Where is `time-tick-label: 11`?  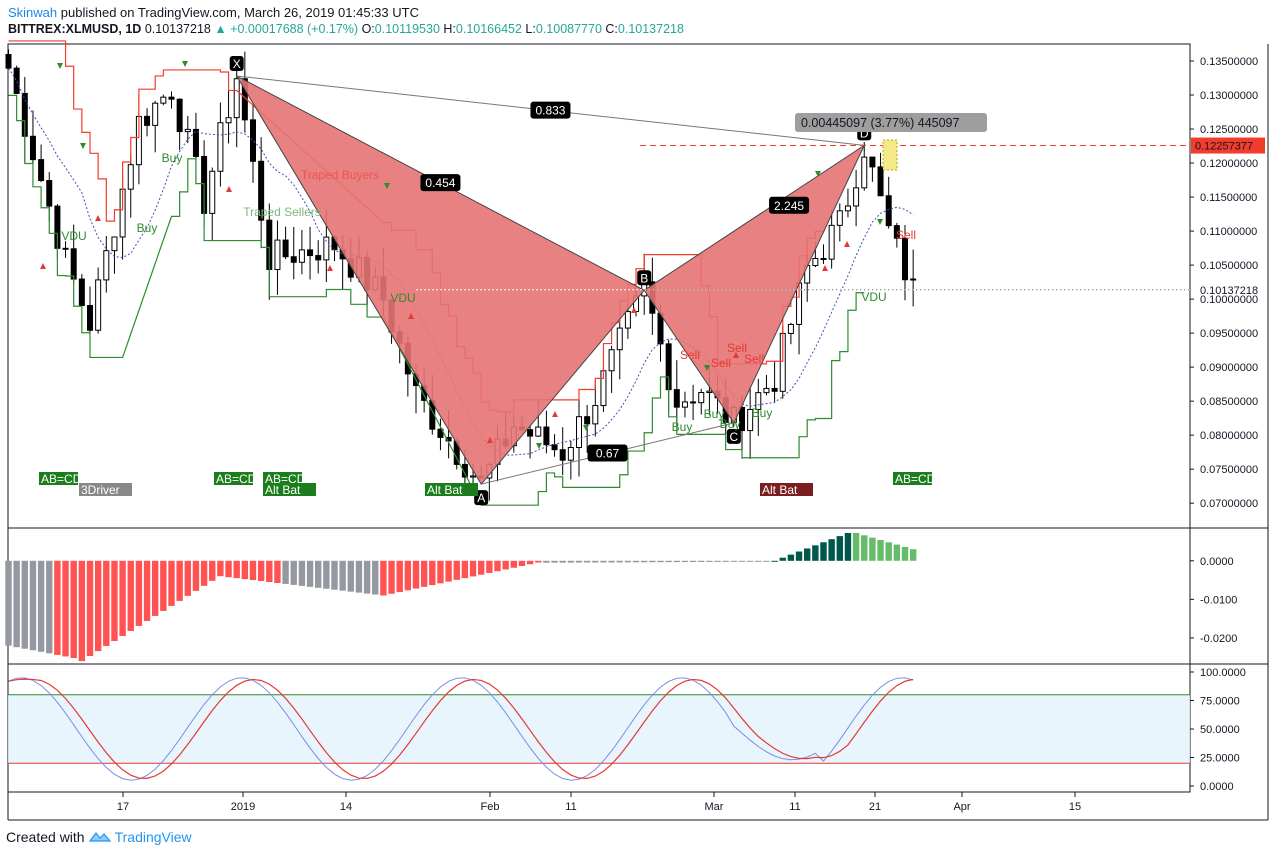 time-tick-label: 11 is located at coordinates (570, 807).